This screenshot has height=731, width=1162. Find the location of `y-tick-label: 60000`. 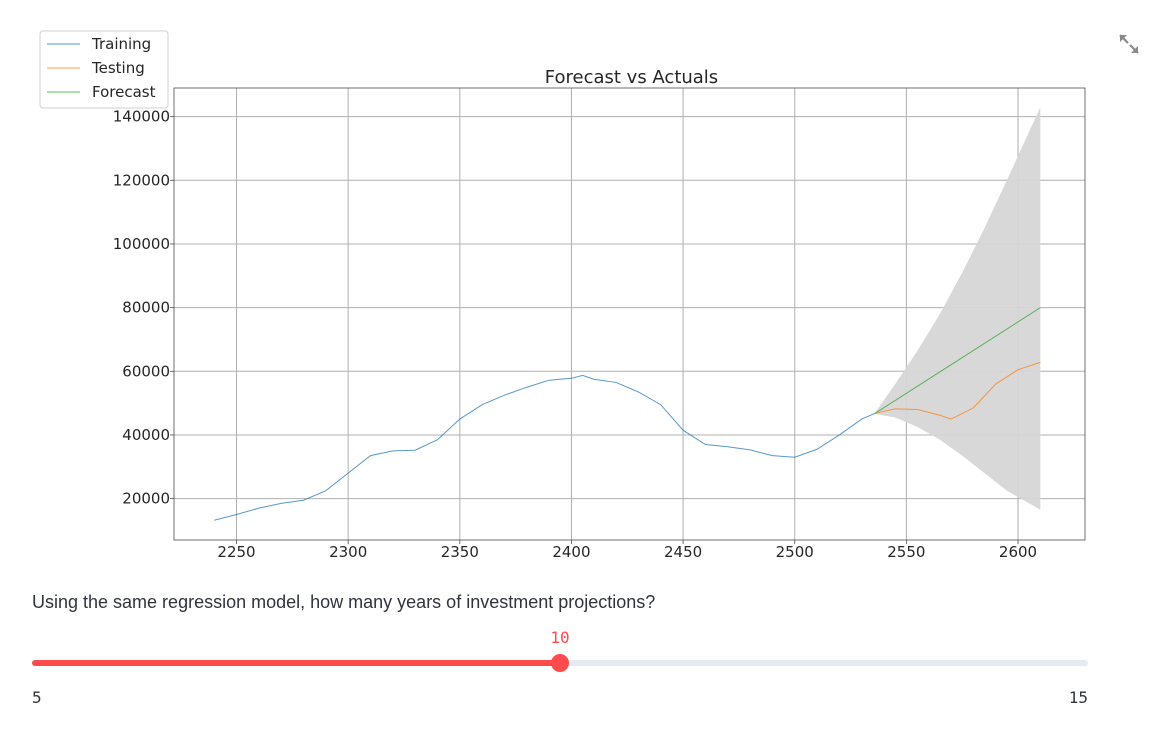

y-tick-label: 60000 is located at coordinates (146, 371).